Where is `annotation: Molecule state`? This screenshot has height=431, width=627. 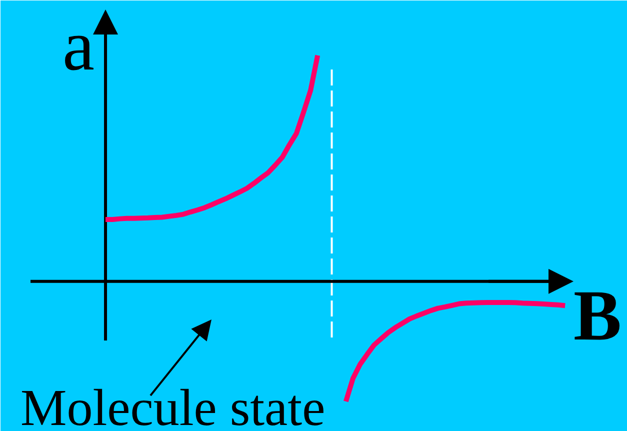
annotation: Molecule state is located at coordinates (173, 405).